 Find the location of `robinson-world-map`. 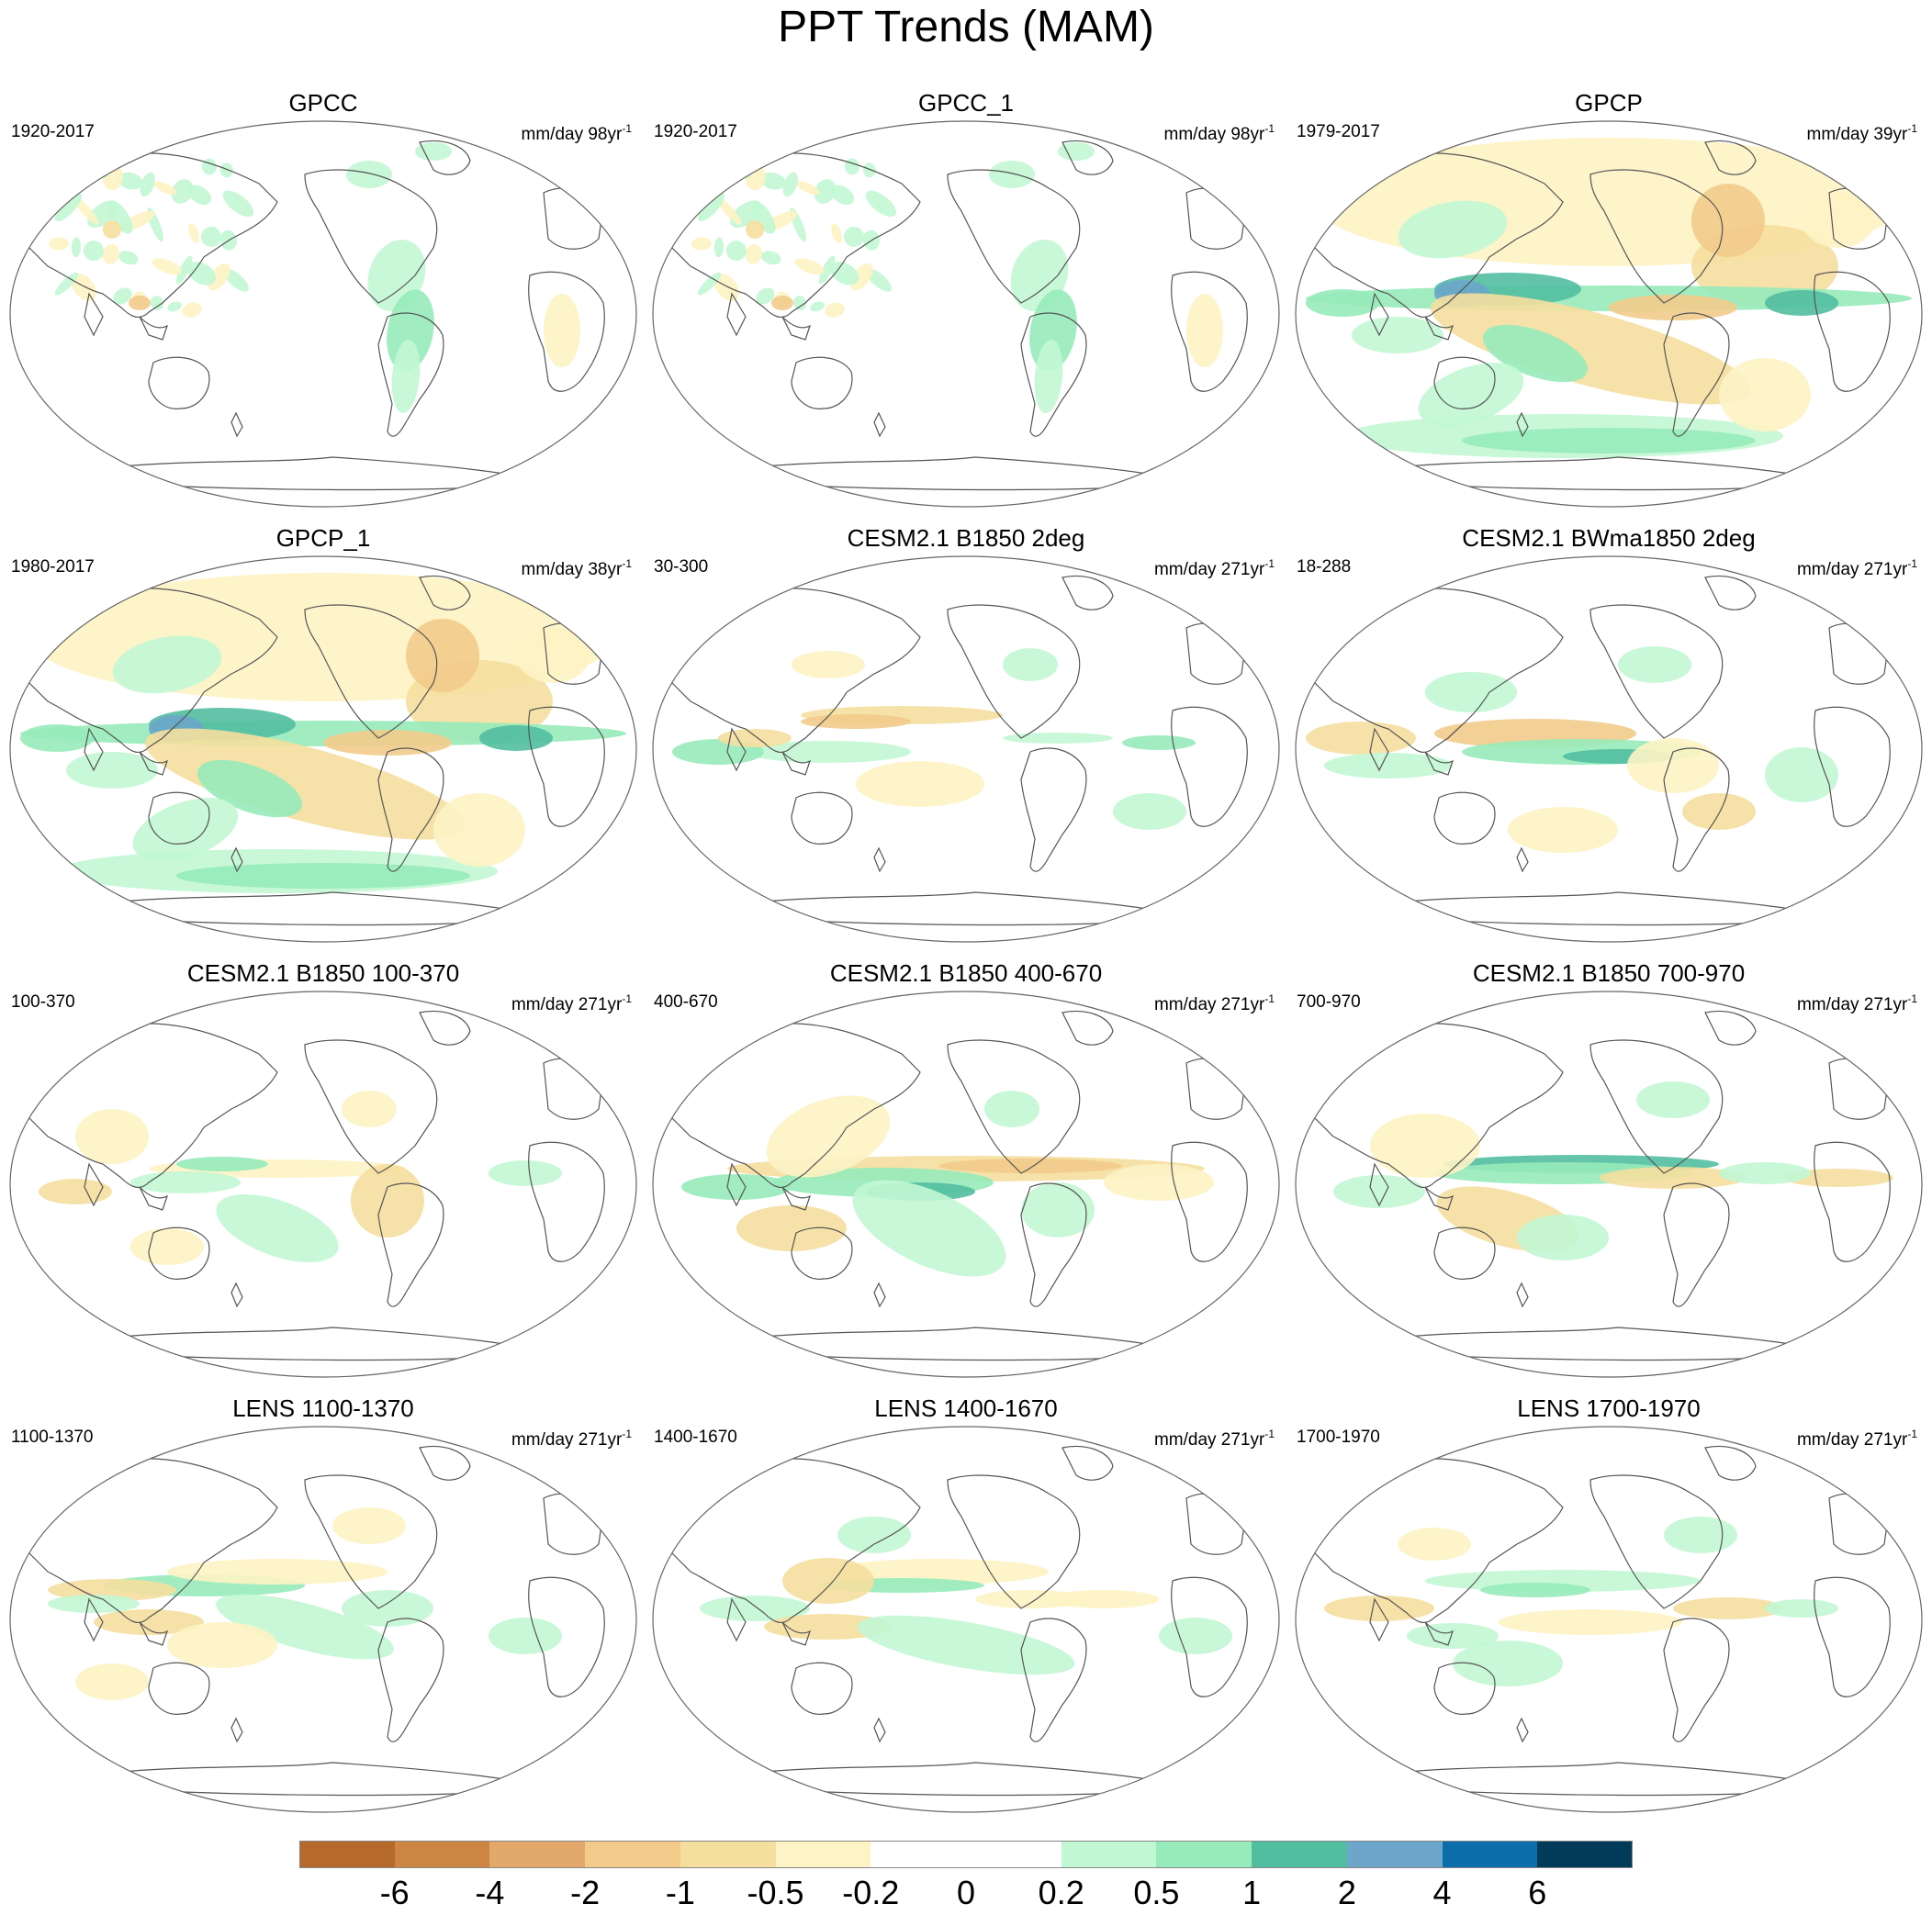

robinson-world-map is located at coordinates (323, 749).